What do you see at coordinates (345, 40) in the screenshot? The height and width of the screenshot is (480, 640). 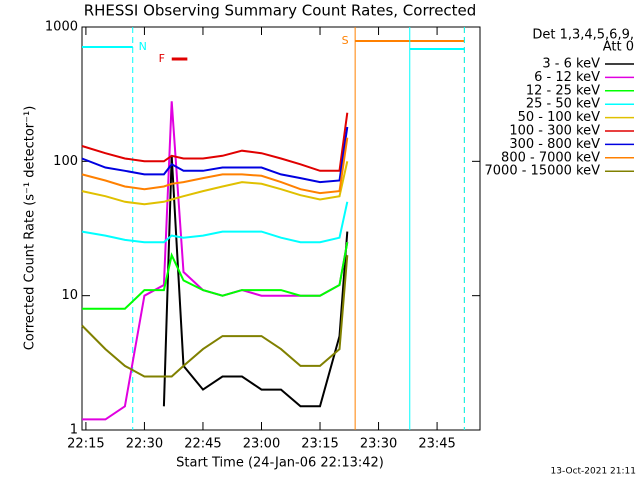 I see `period-label: S` at bounding box center [345, 40].